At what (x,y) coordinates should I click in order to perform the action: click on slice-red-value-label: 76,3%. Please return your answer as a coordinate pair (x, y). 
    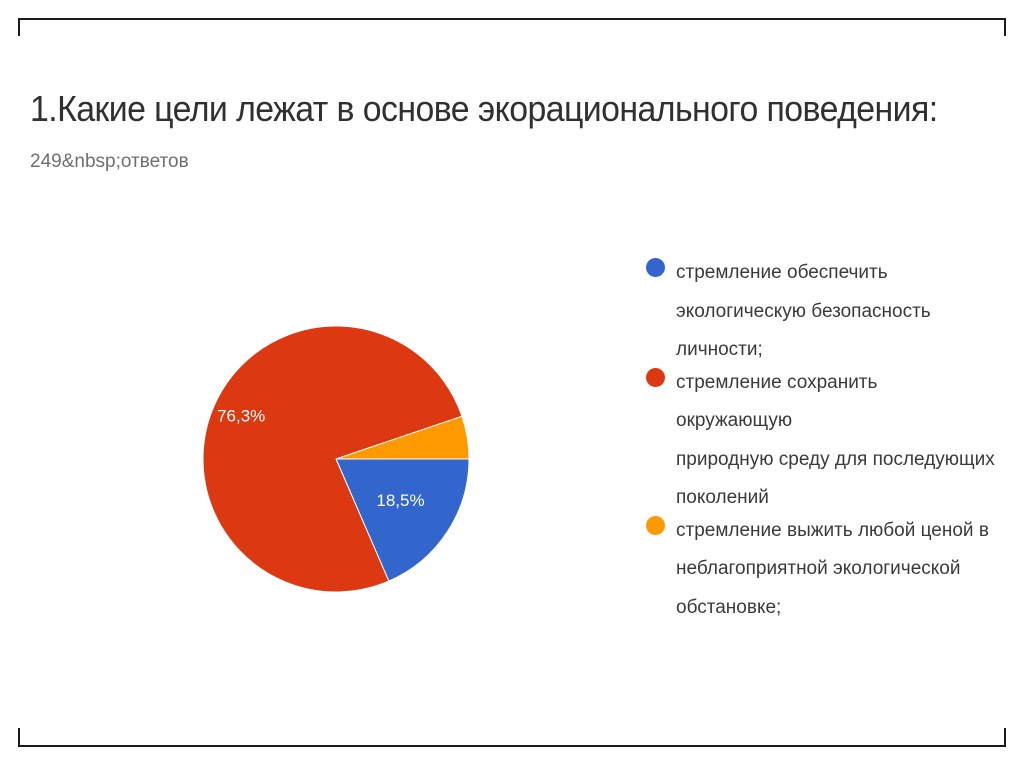
    Looking at the image, I should click on (241, 415).